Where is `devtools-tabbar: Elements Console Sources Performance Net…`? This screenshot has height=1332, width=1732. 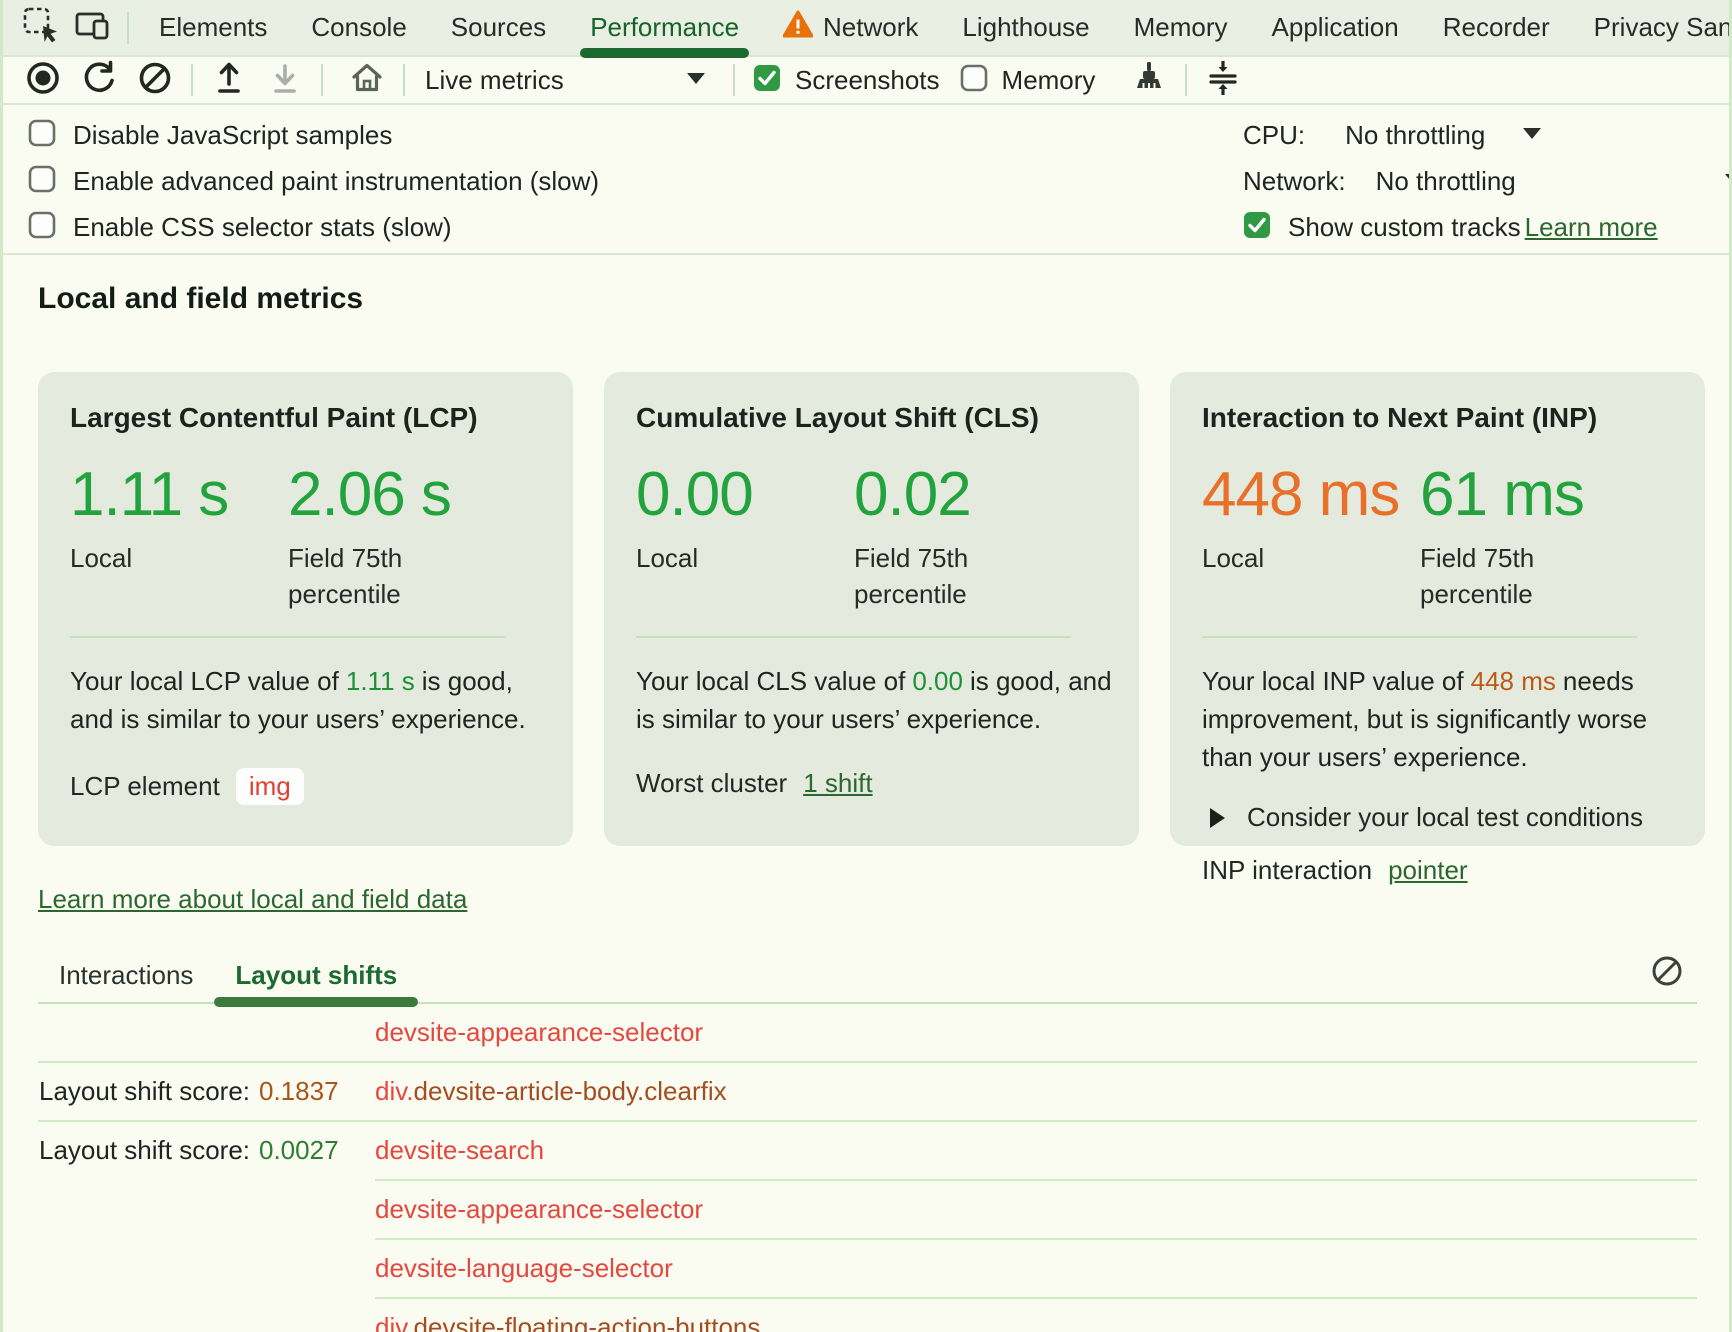 devtools-tabbar: Elements Console Sources Performance Net… is located at coordinates (866, 29).